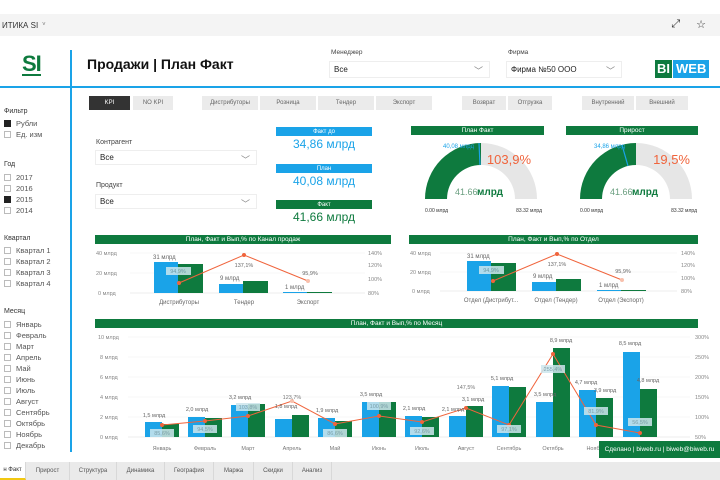 The width and height of the screenshot is (720, 480). I want to click on made-by-banner: Сделано | biweb.ru | biweb@biweb.ru, so click(659, 449).